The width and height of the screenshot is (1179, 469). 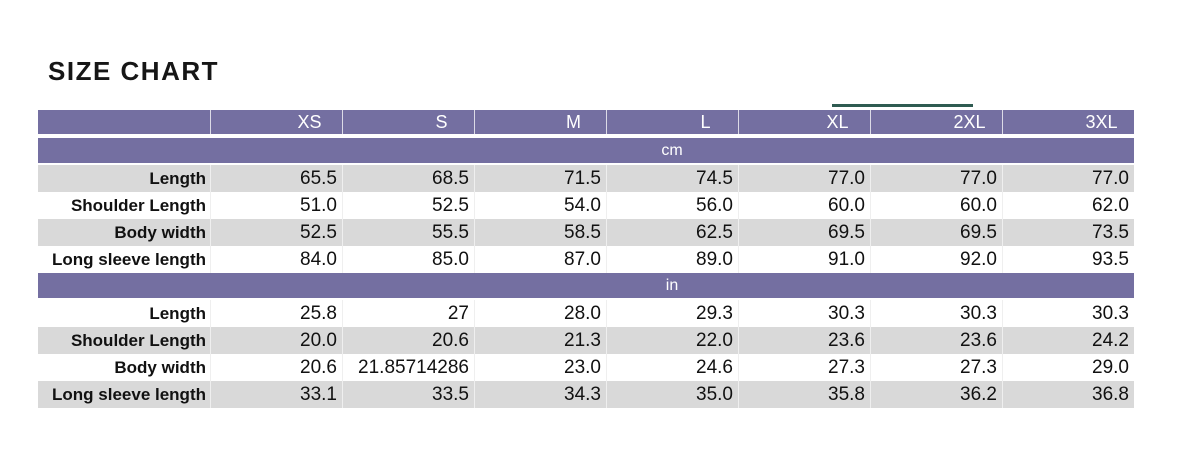 I want to click on cell-2xl: 77.0, so click(x=936, y=178).